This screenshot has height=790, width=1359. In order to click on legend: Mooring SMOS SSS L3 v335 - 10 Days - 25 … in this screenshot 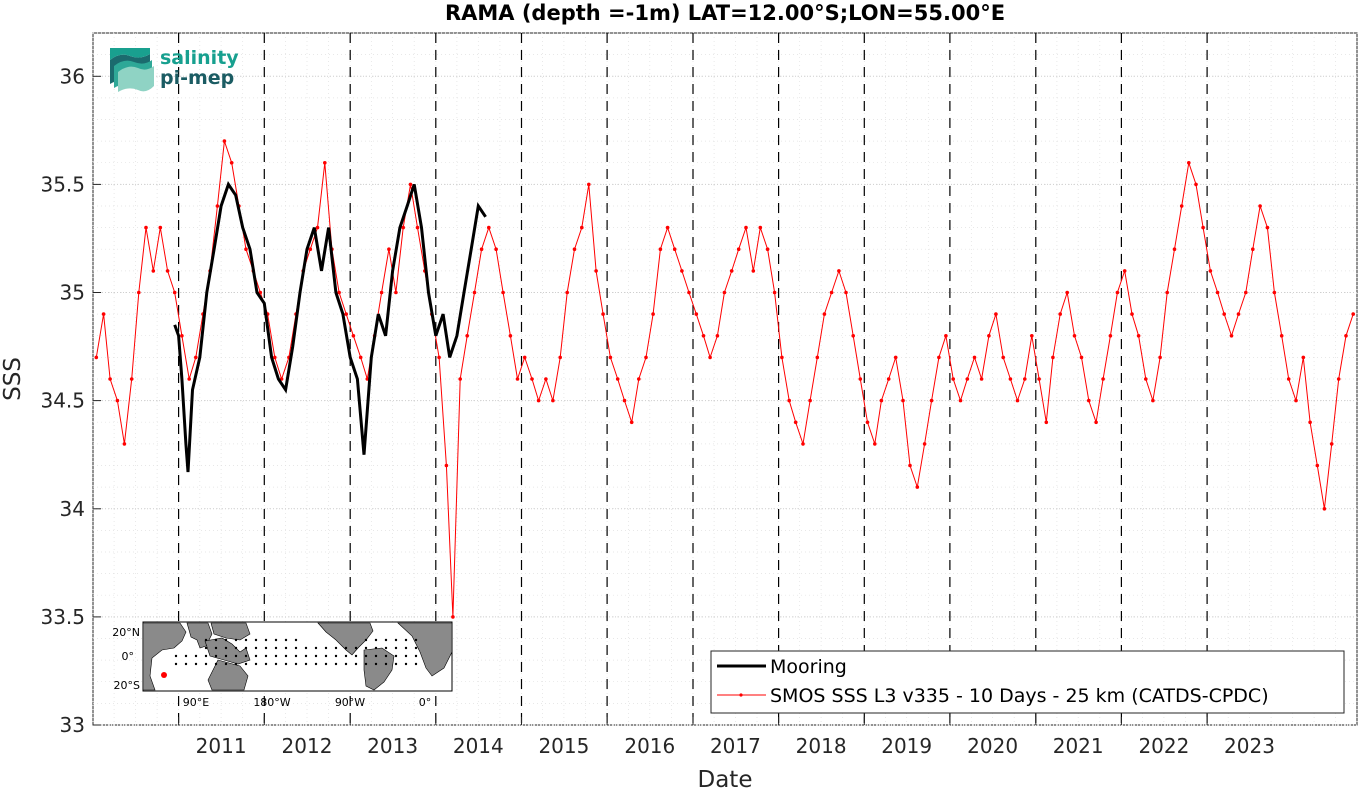, I will do `click(1027, 682)`.